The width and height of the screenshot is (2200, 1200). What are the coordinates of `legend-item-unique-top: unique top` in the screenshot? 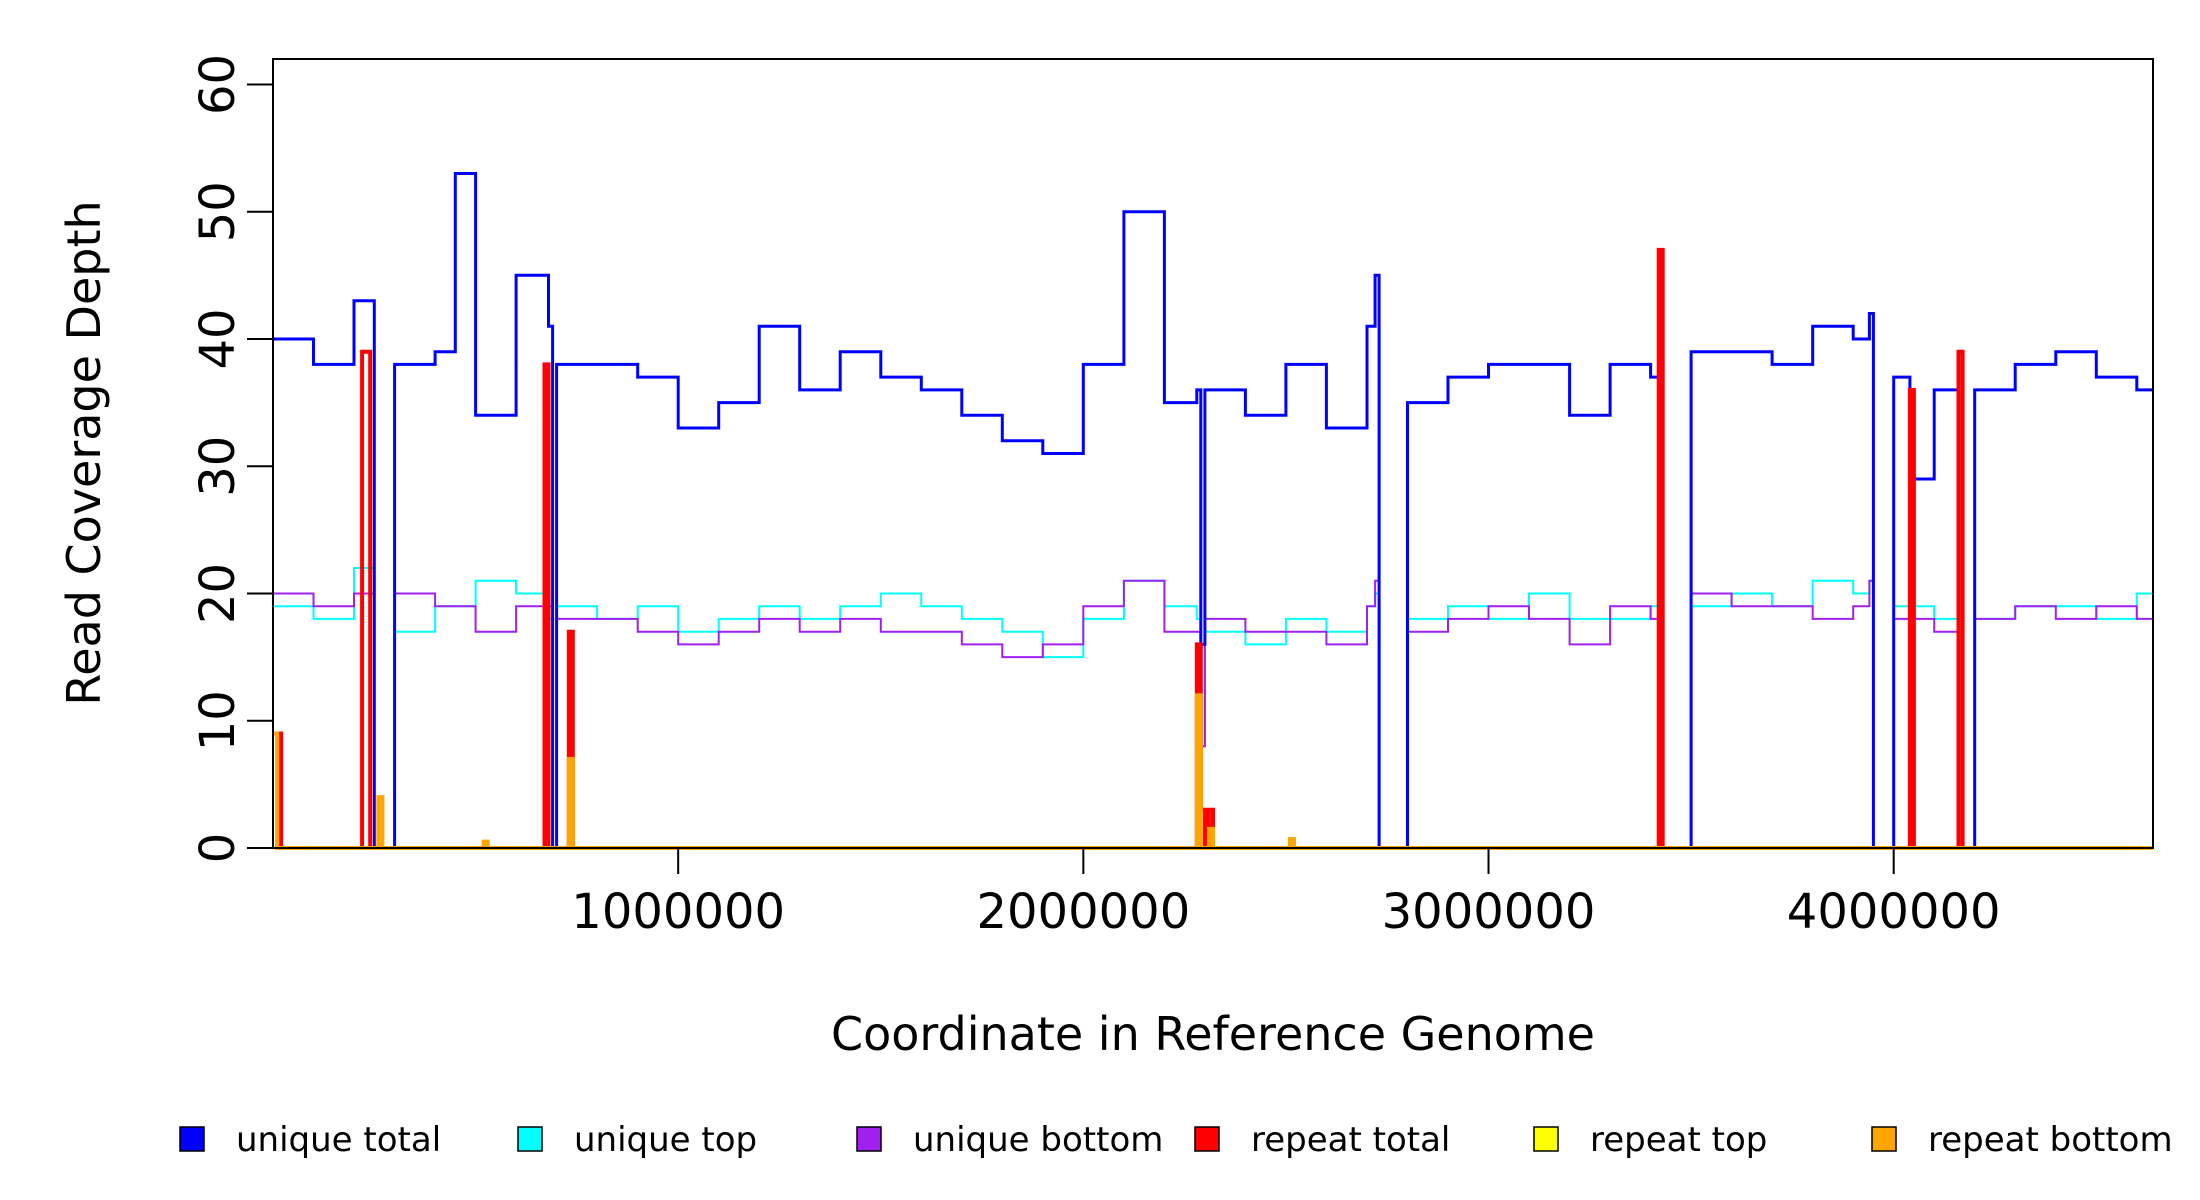 It's located at (637, 1140).